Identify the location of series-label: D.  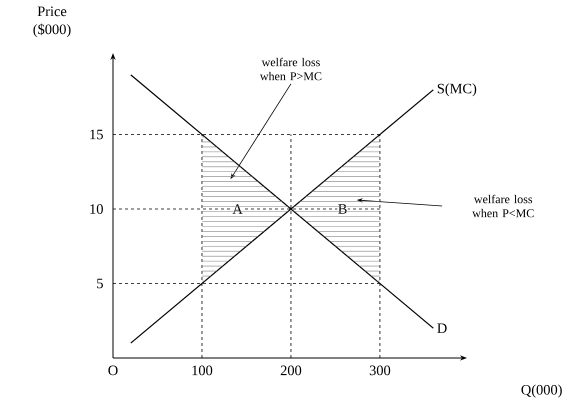
(442, 328).